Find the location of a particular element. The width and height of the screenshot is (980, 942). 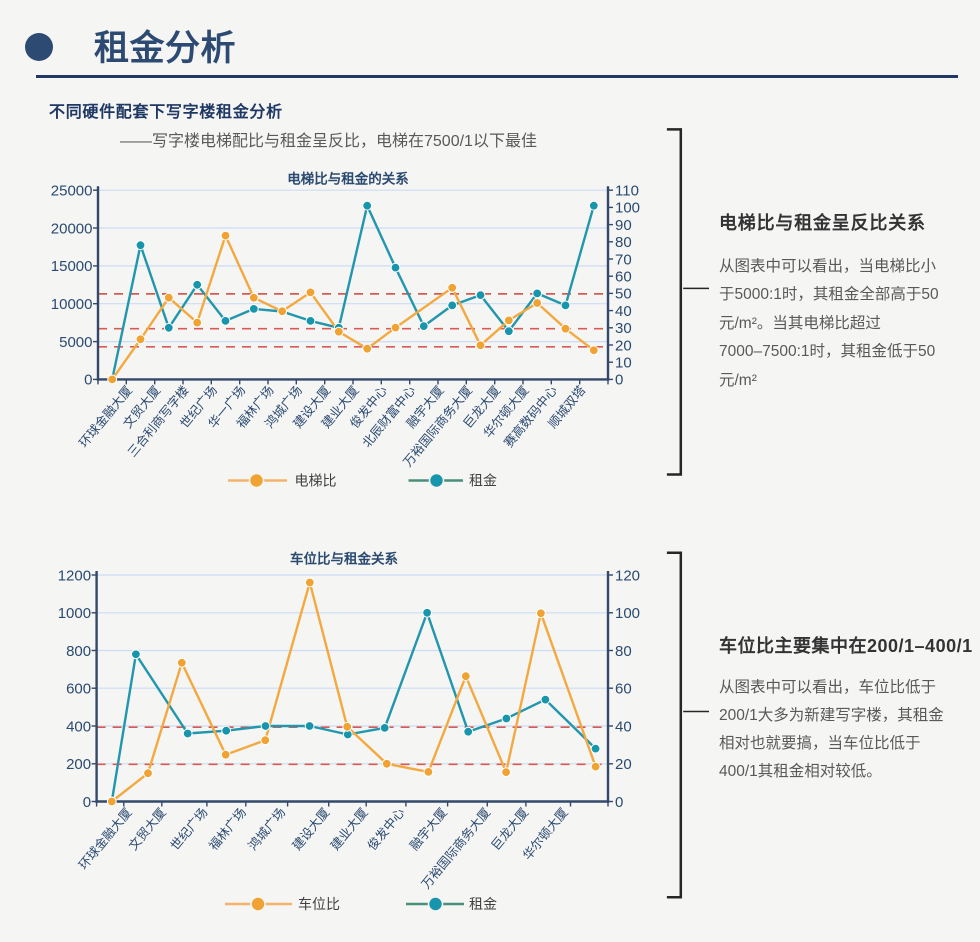

svg-text: 建设大厦 is located at coordinates (310, 829).